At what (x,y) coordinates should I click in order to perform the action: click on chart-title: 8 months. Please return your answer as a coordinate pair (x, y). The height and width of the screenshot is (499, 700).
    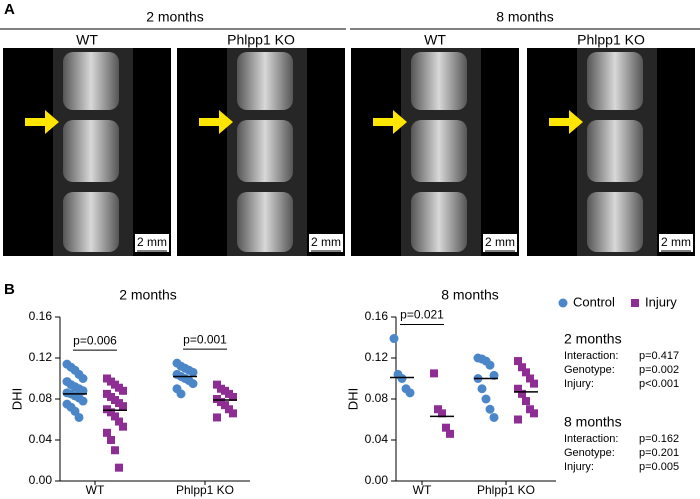
    Looking at the image, I should click on (470, 295).